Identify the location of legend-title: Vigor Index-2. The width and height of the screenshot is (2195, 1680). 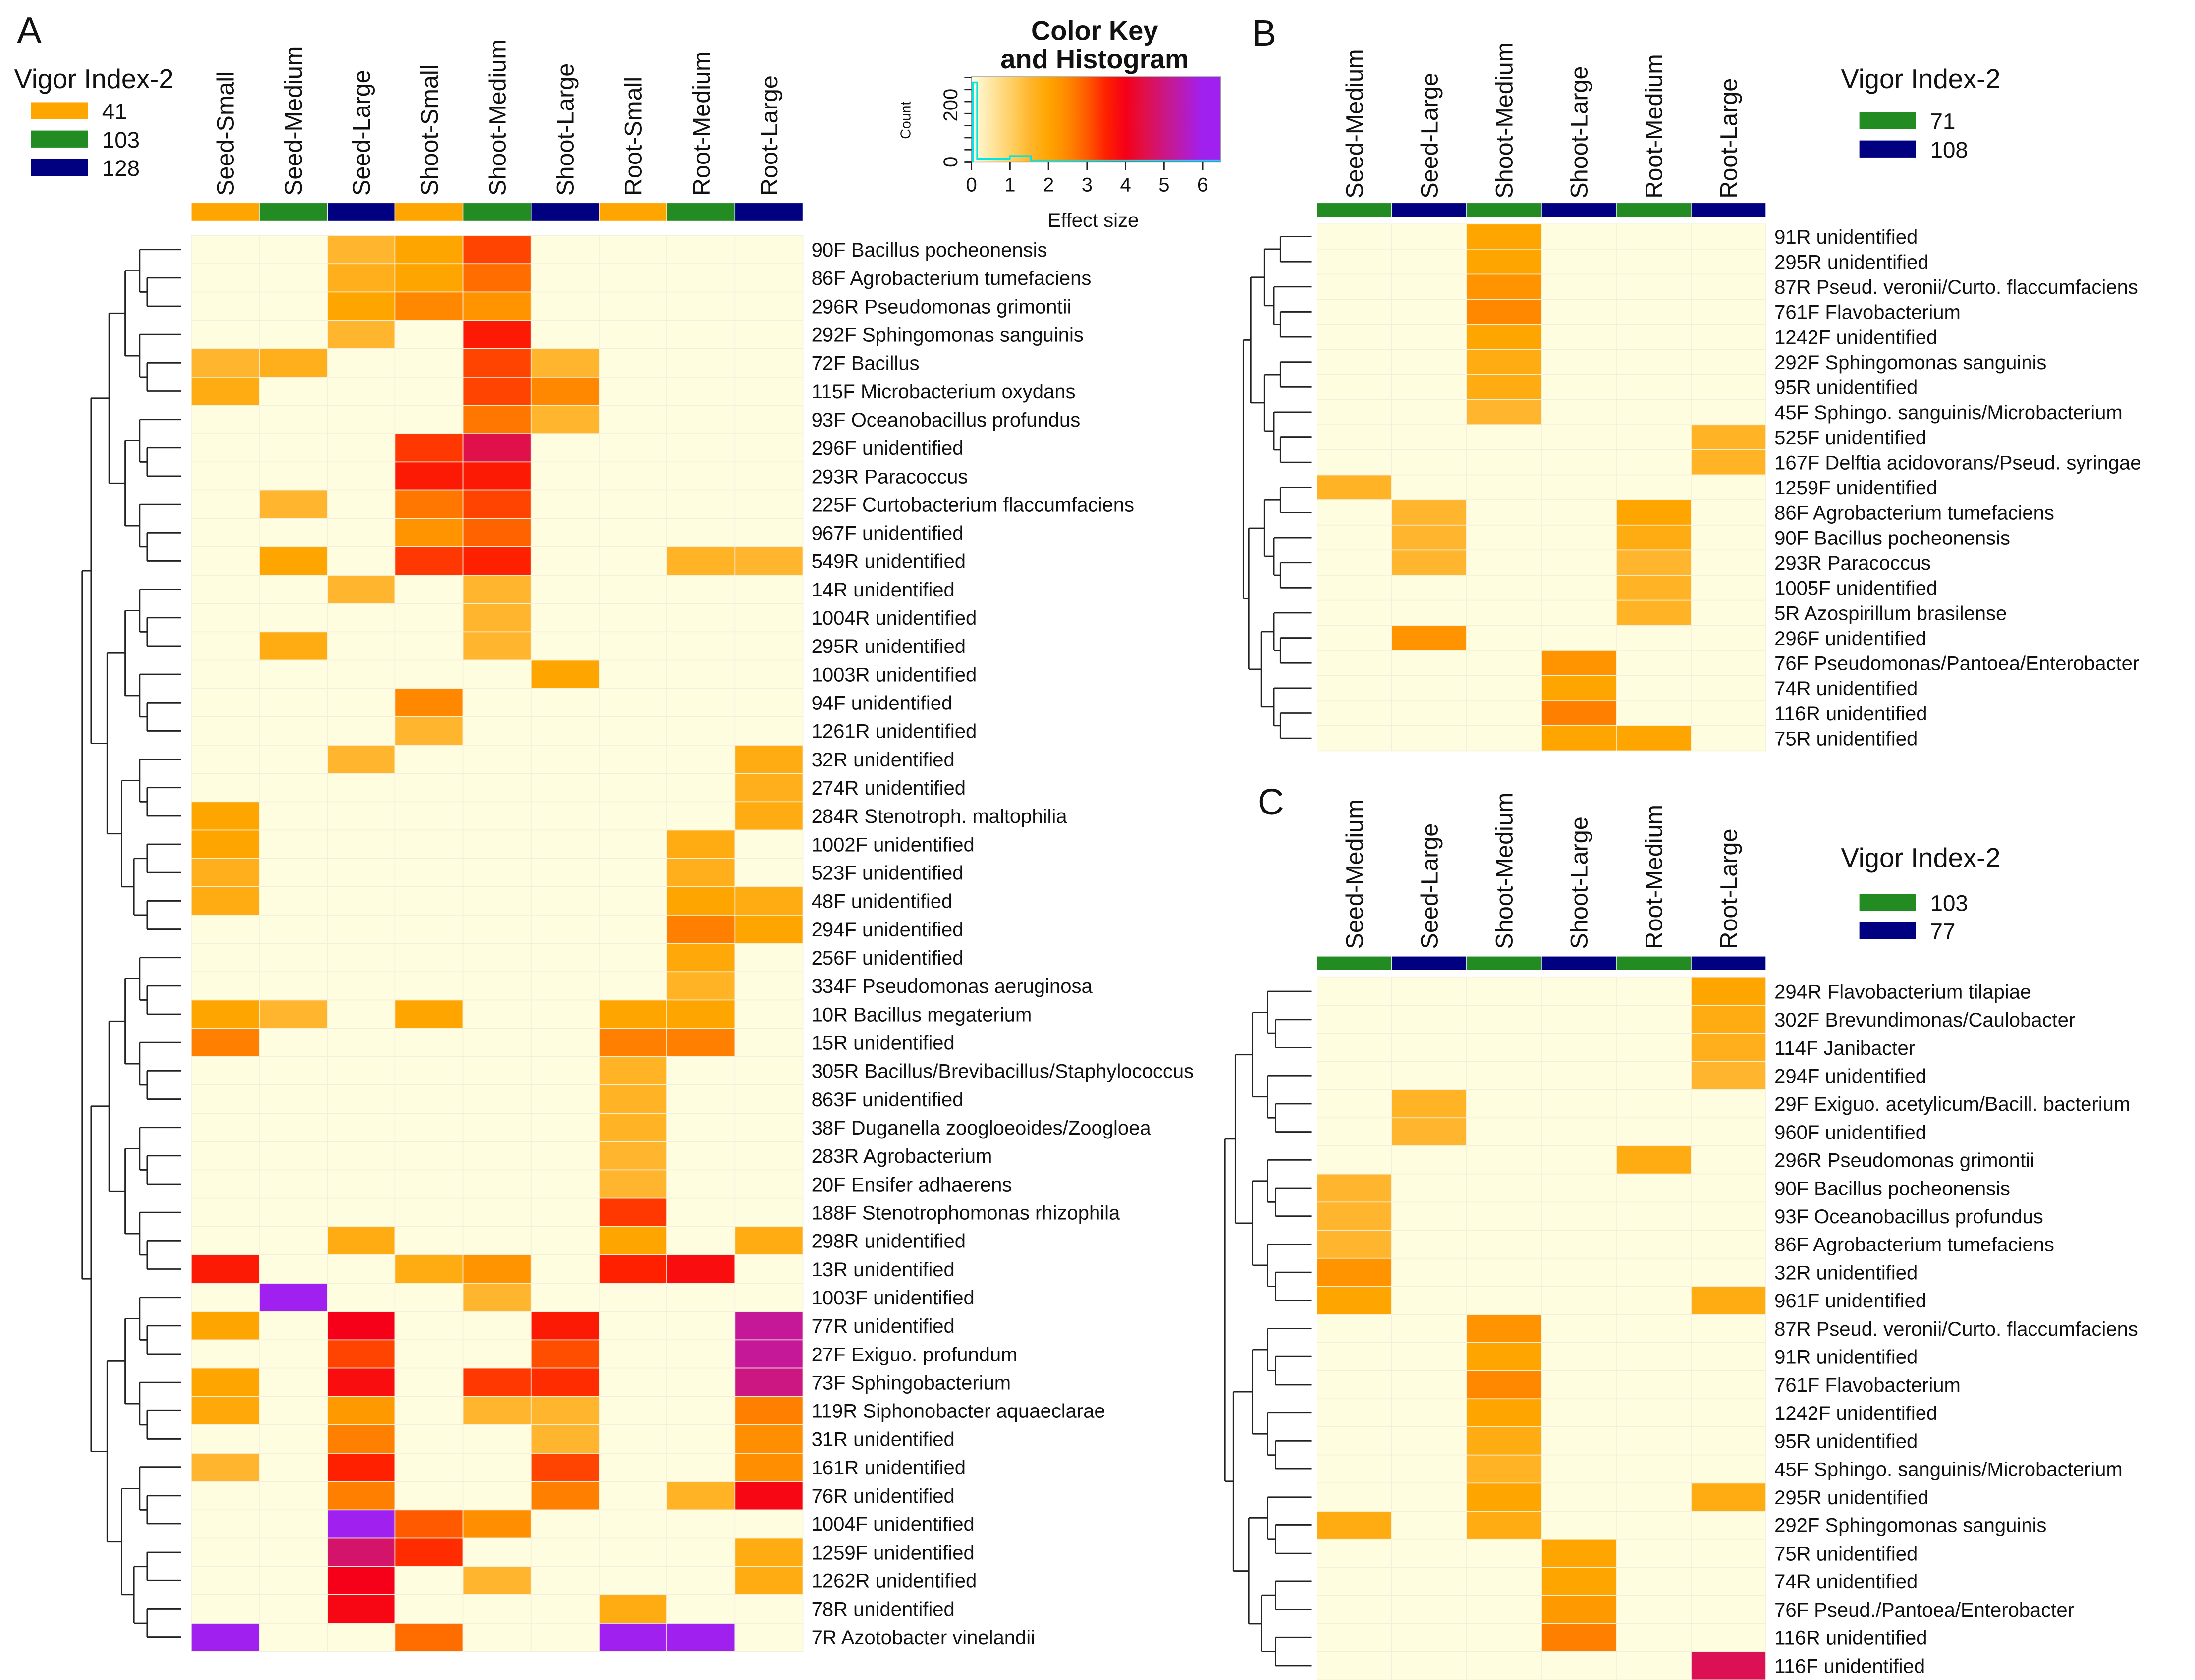
(94, 79).